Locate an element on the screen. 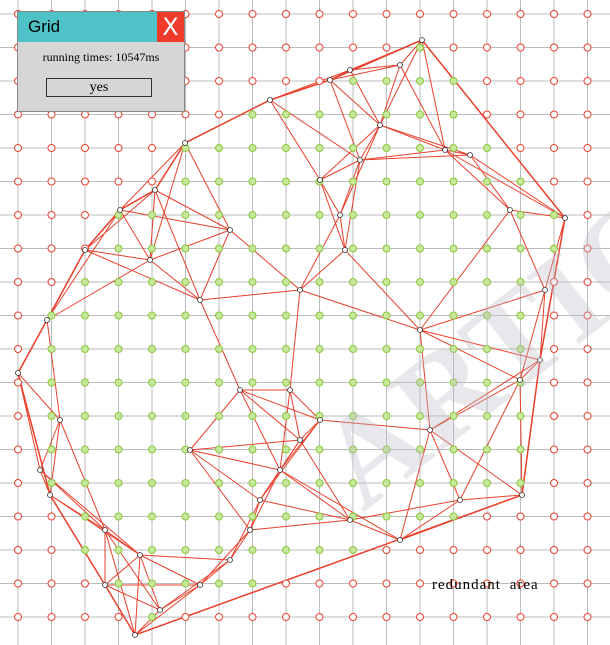  yes-button: yes is located at coordinates (99, 87).